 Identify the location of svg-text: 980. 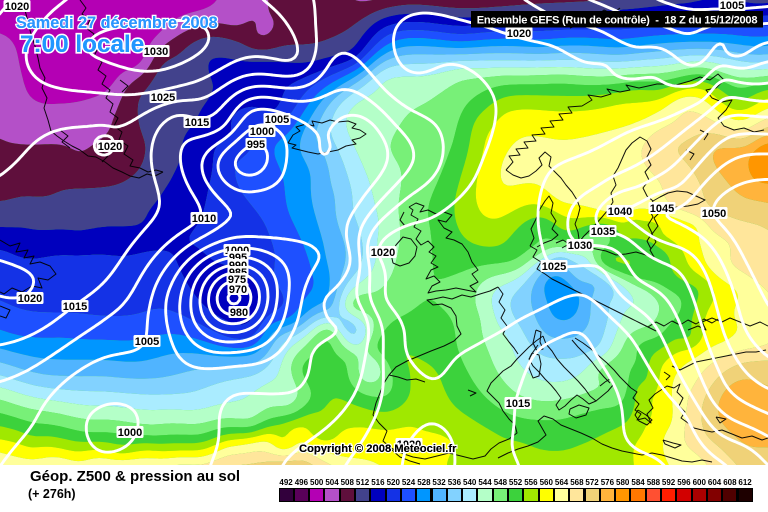
(239, 313).